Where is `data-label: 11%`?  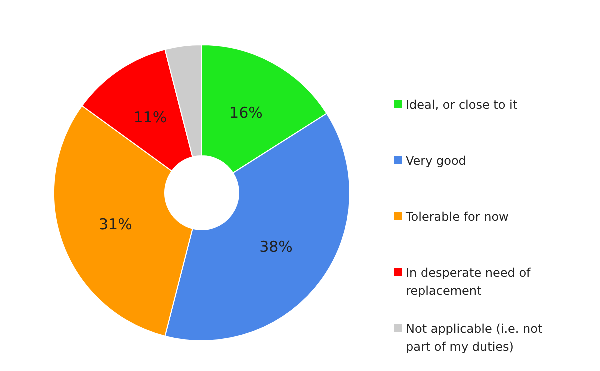
data-label: 11% is located at coordinates (151, 117).